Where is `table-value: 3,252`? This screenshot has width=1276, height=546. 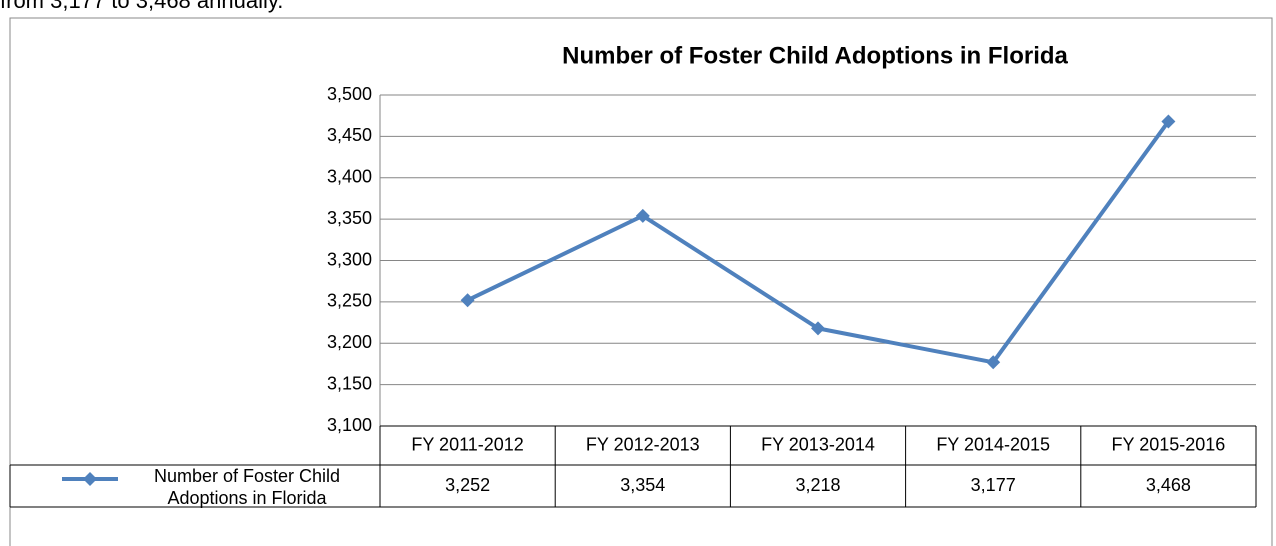 table-value: 3,252 is located at coordinates (467, 485).